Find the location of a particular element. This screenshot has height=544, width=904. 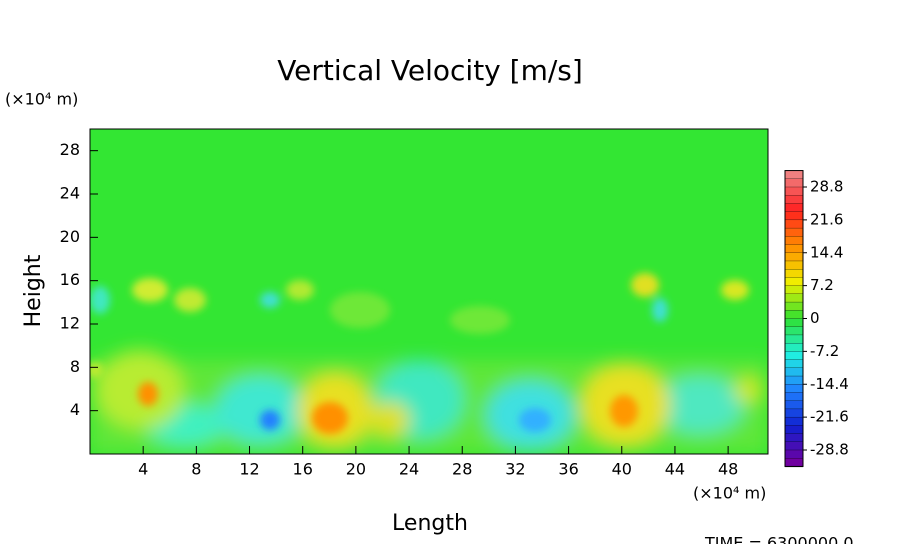

x-tick-label: 36 is located at coordinates (568, 469).